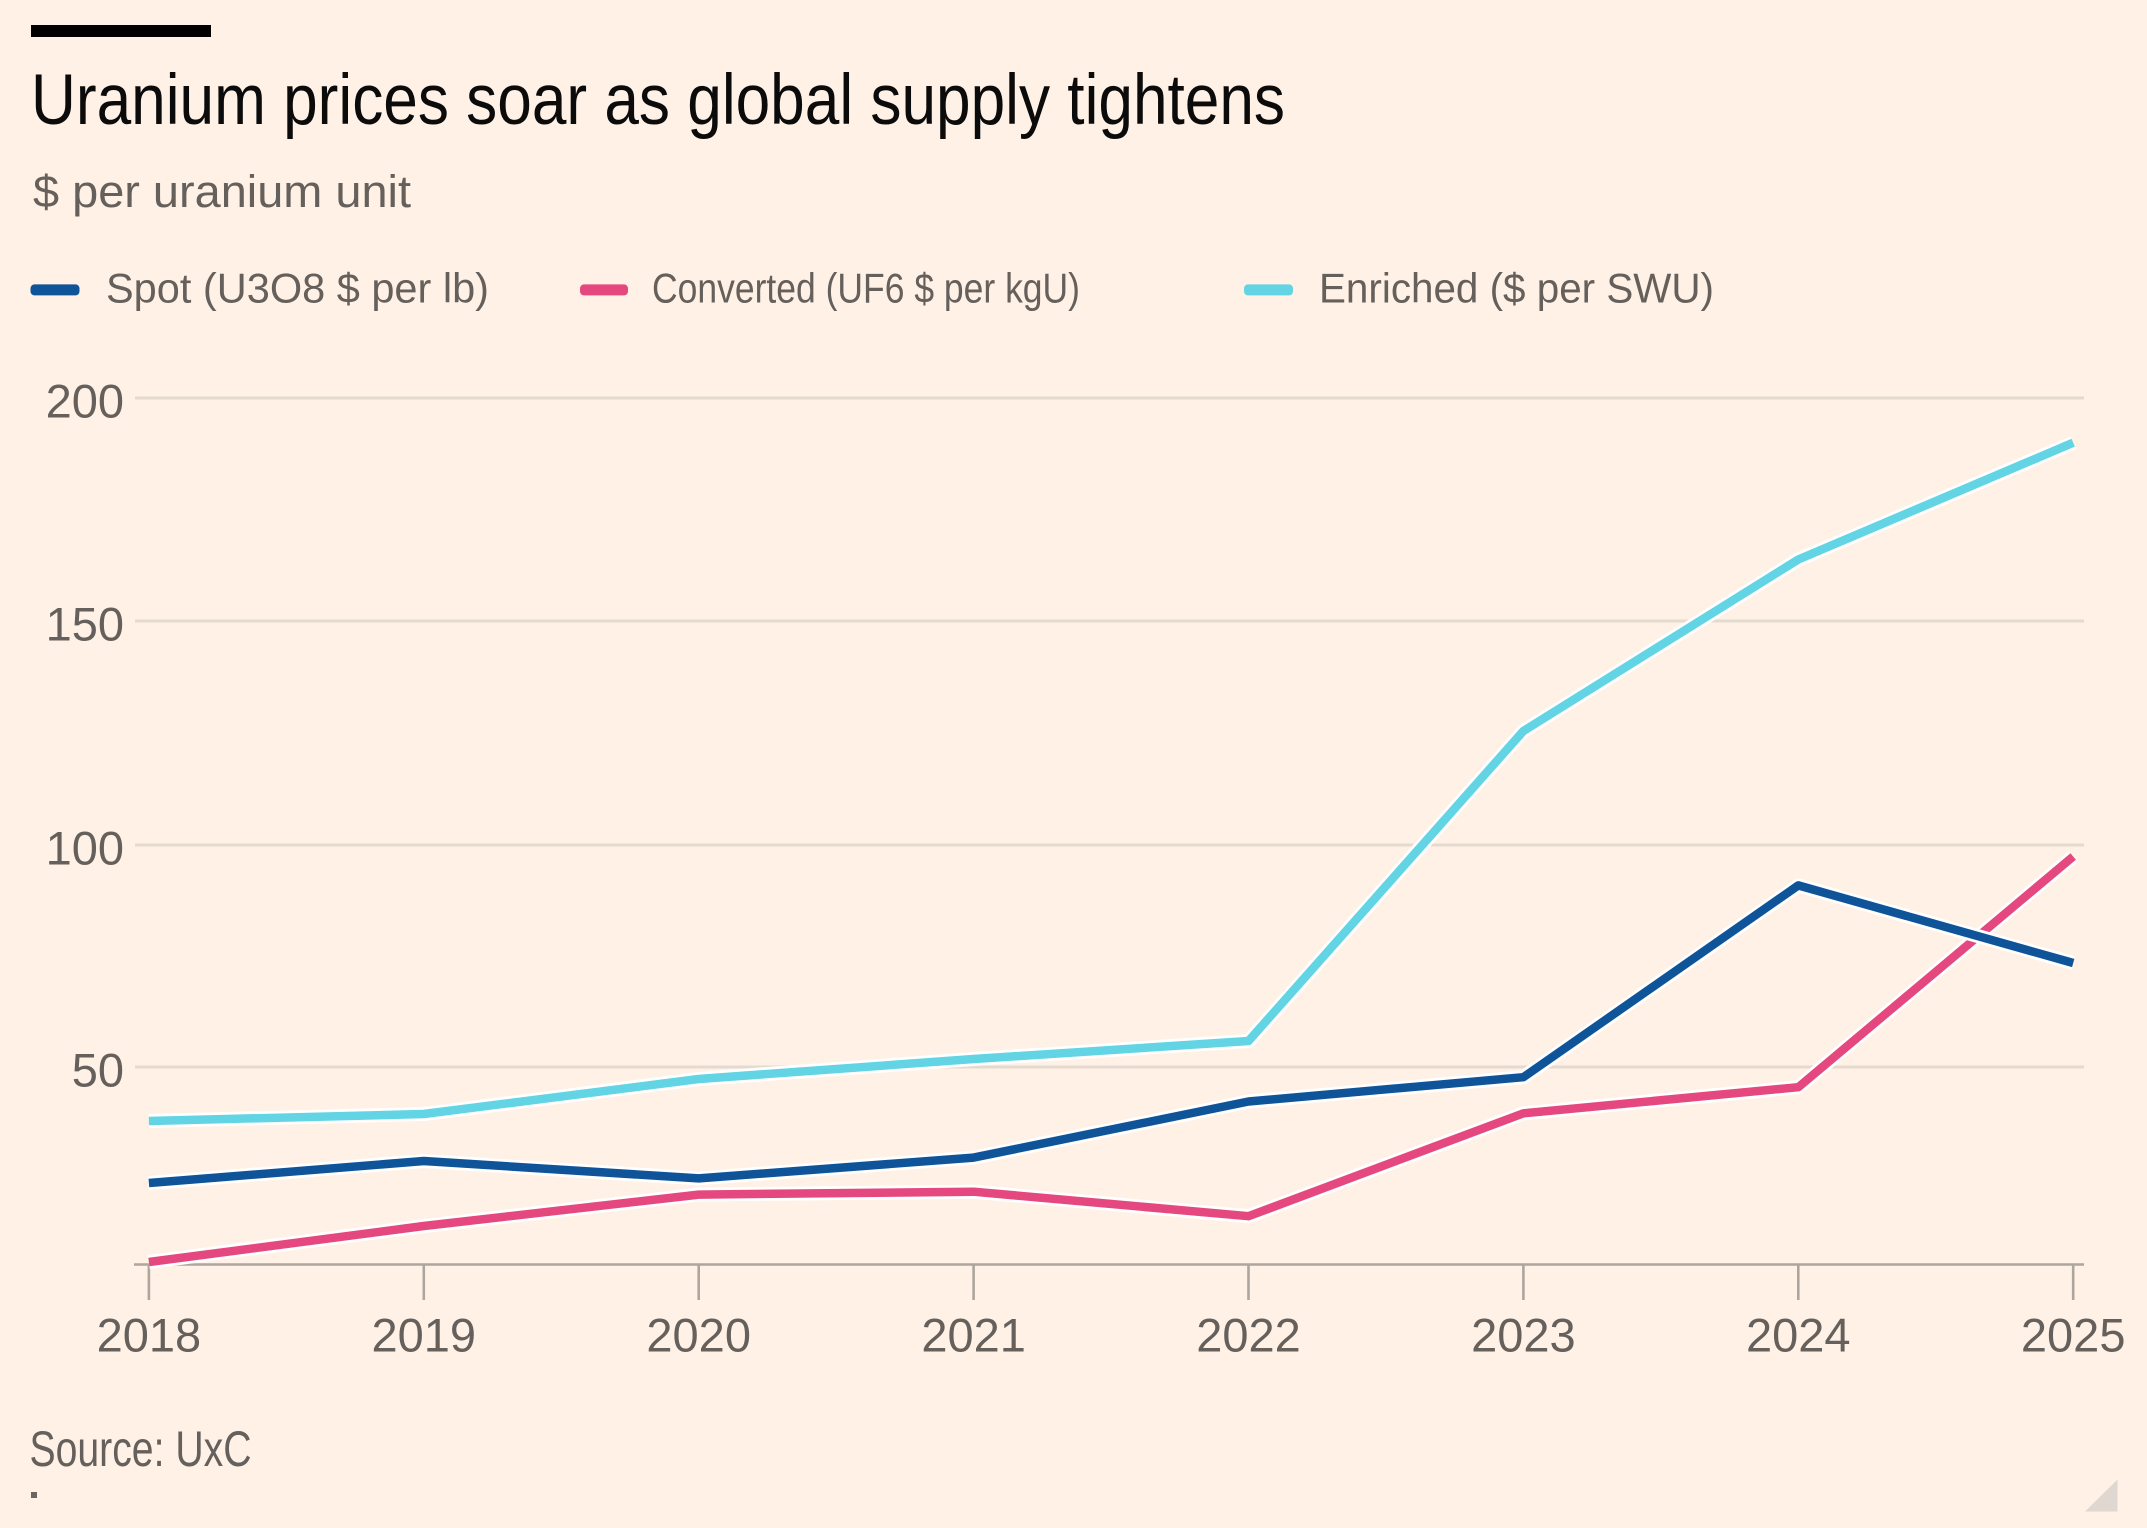 The image size is (2147, 1528). What do you see at coordinates (85, 401) in the screenshot?
I see `svg-text: 200` at bounding box center [85, 401].